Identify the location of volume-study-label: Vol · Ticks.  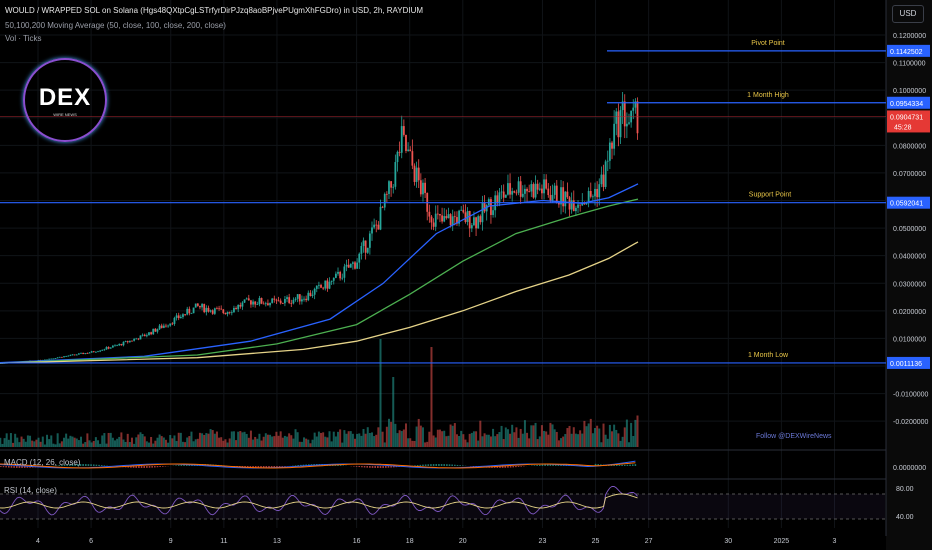
(23, 38).